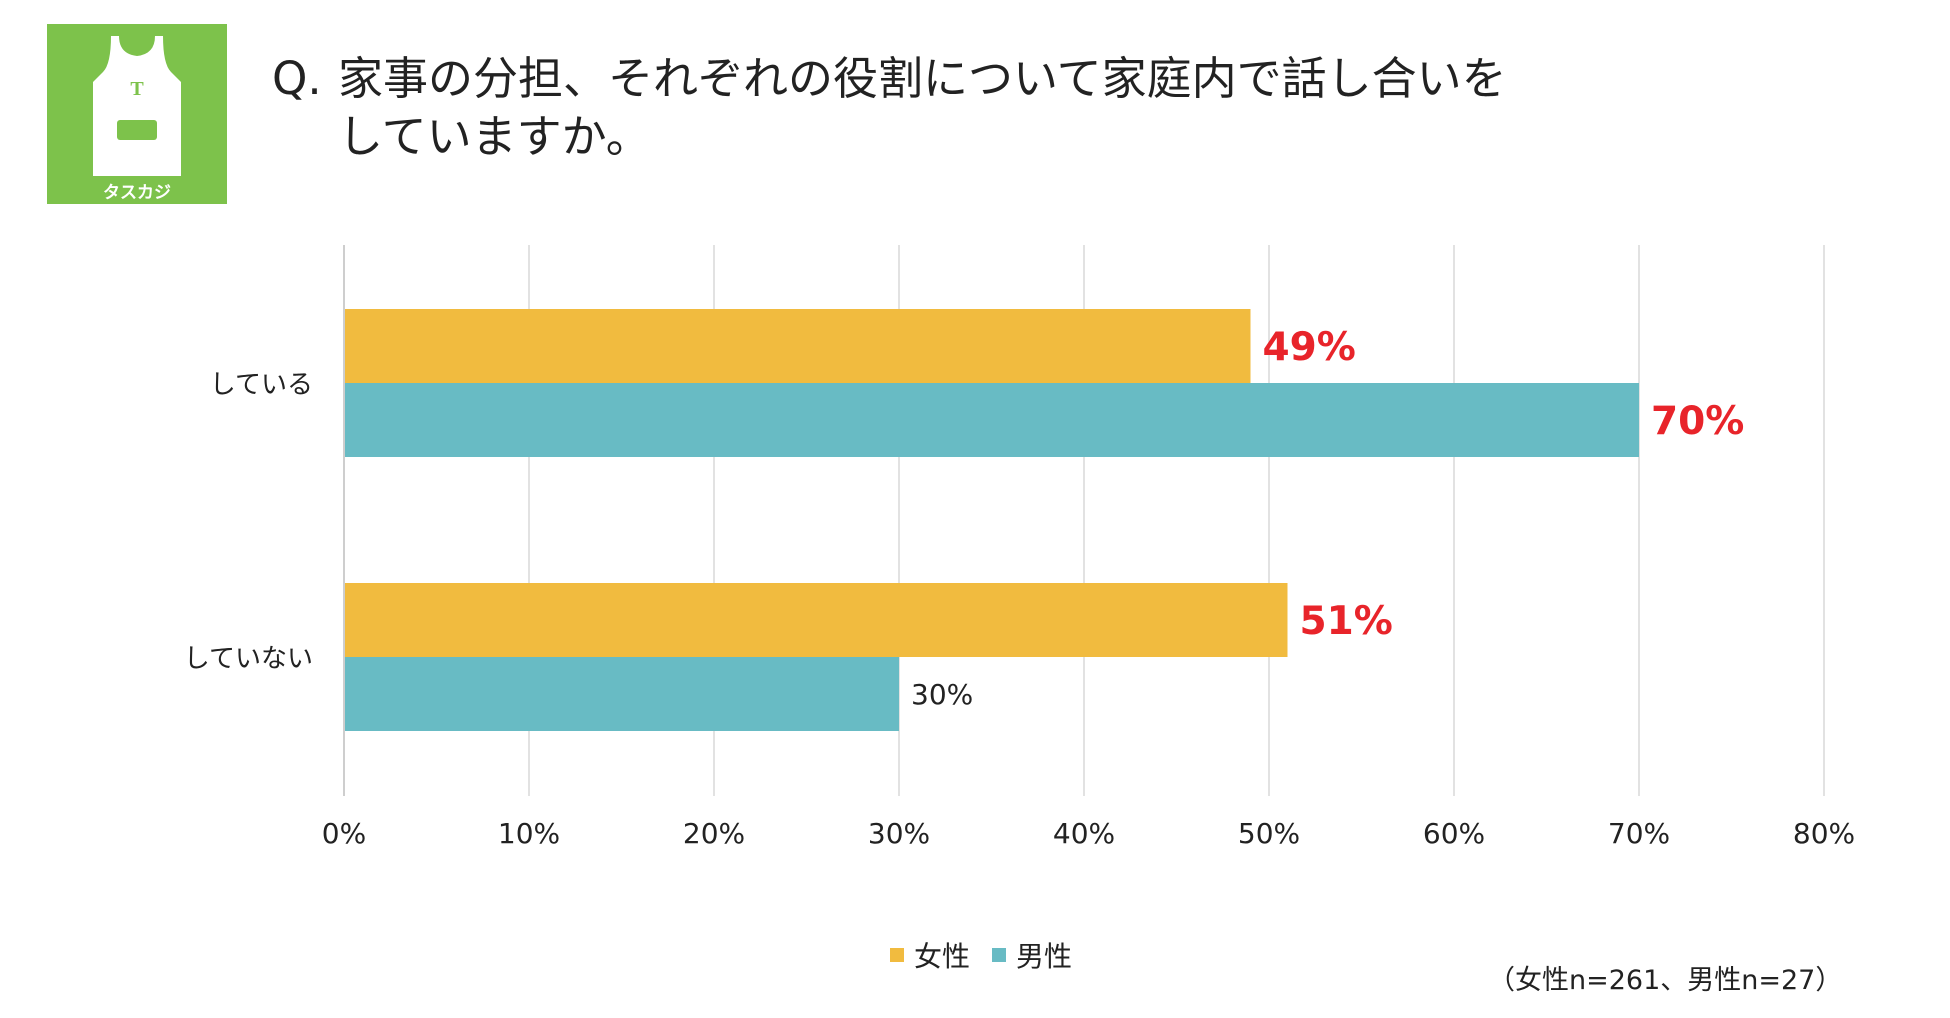 This screenshot has height=1018, width=1950. What do you see at coordinates (1346, 621) in the screenshot?
I see `data-label: 51%` at bounding box center [1346, 621].